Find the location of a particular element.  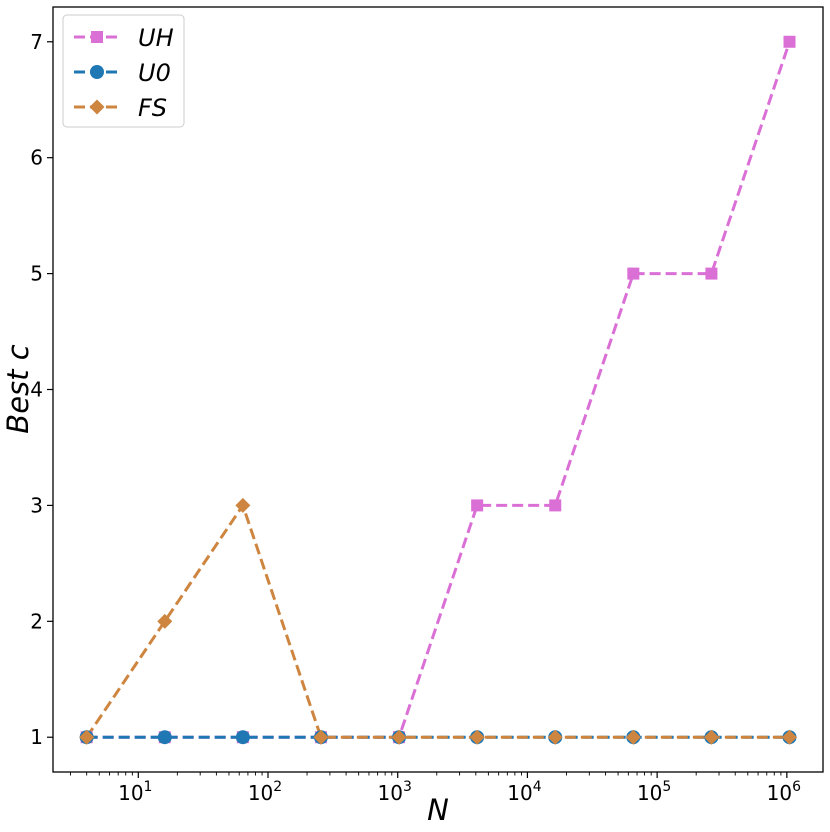

x-axis-label: N is located at coordinates (438, 810).